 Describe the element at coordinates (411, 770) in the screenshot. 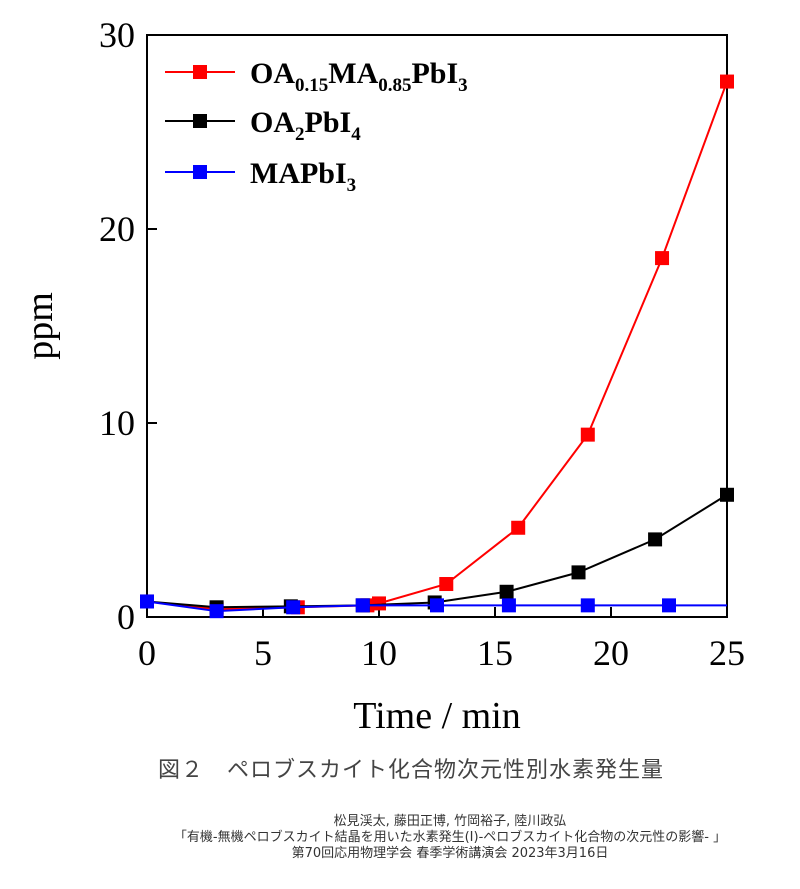

I see `figure-caption: 図２ ペロブスカイト化合物次元性別水素発生量` at that location.